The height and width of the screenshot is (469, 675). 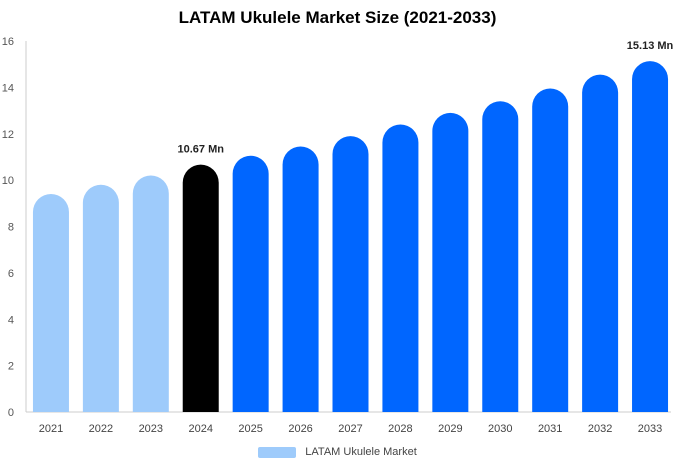 I want to click on bar-2022, so click(x=100, y=298).